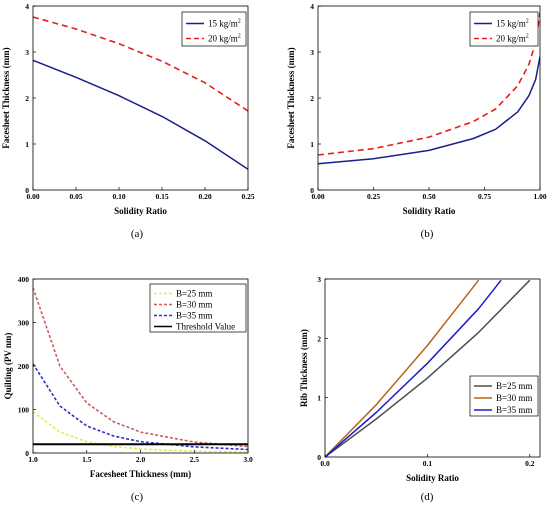 The width and height of the screenshot is (550, 509). What do you see at coordinates (195, 459) in the screenshot?
I see `x-tick-label: 2.5` at bounding box center [195, 459].